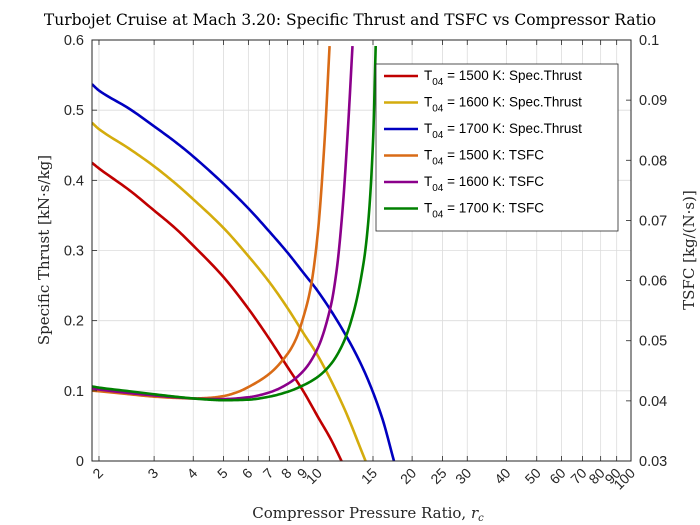 The height and width of the screenshot is (525, 700). What do you see at coordinates (74, 111) in the screenshot?
I see `left-y-tick-label: 0.5` at bounding box center [74, 111].